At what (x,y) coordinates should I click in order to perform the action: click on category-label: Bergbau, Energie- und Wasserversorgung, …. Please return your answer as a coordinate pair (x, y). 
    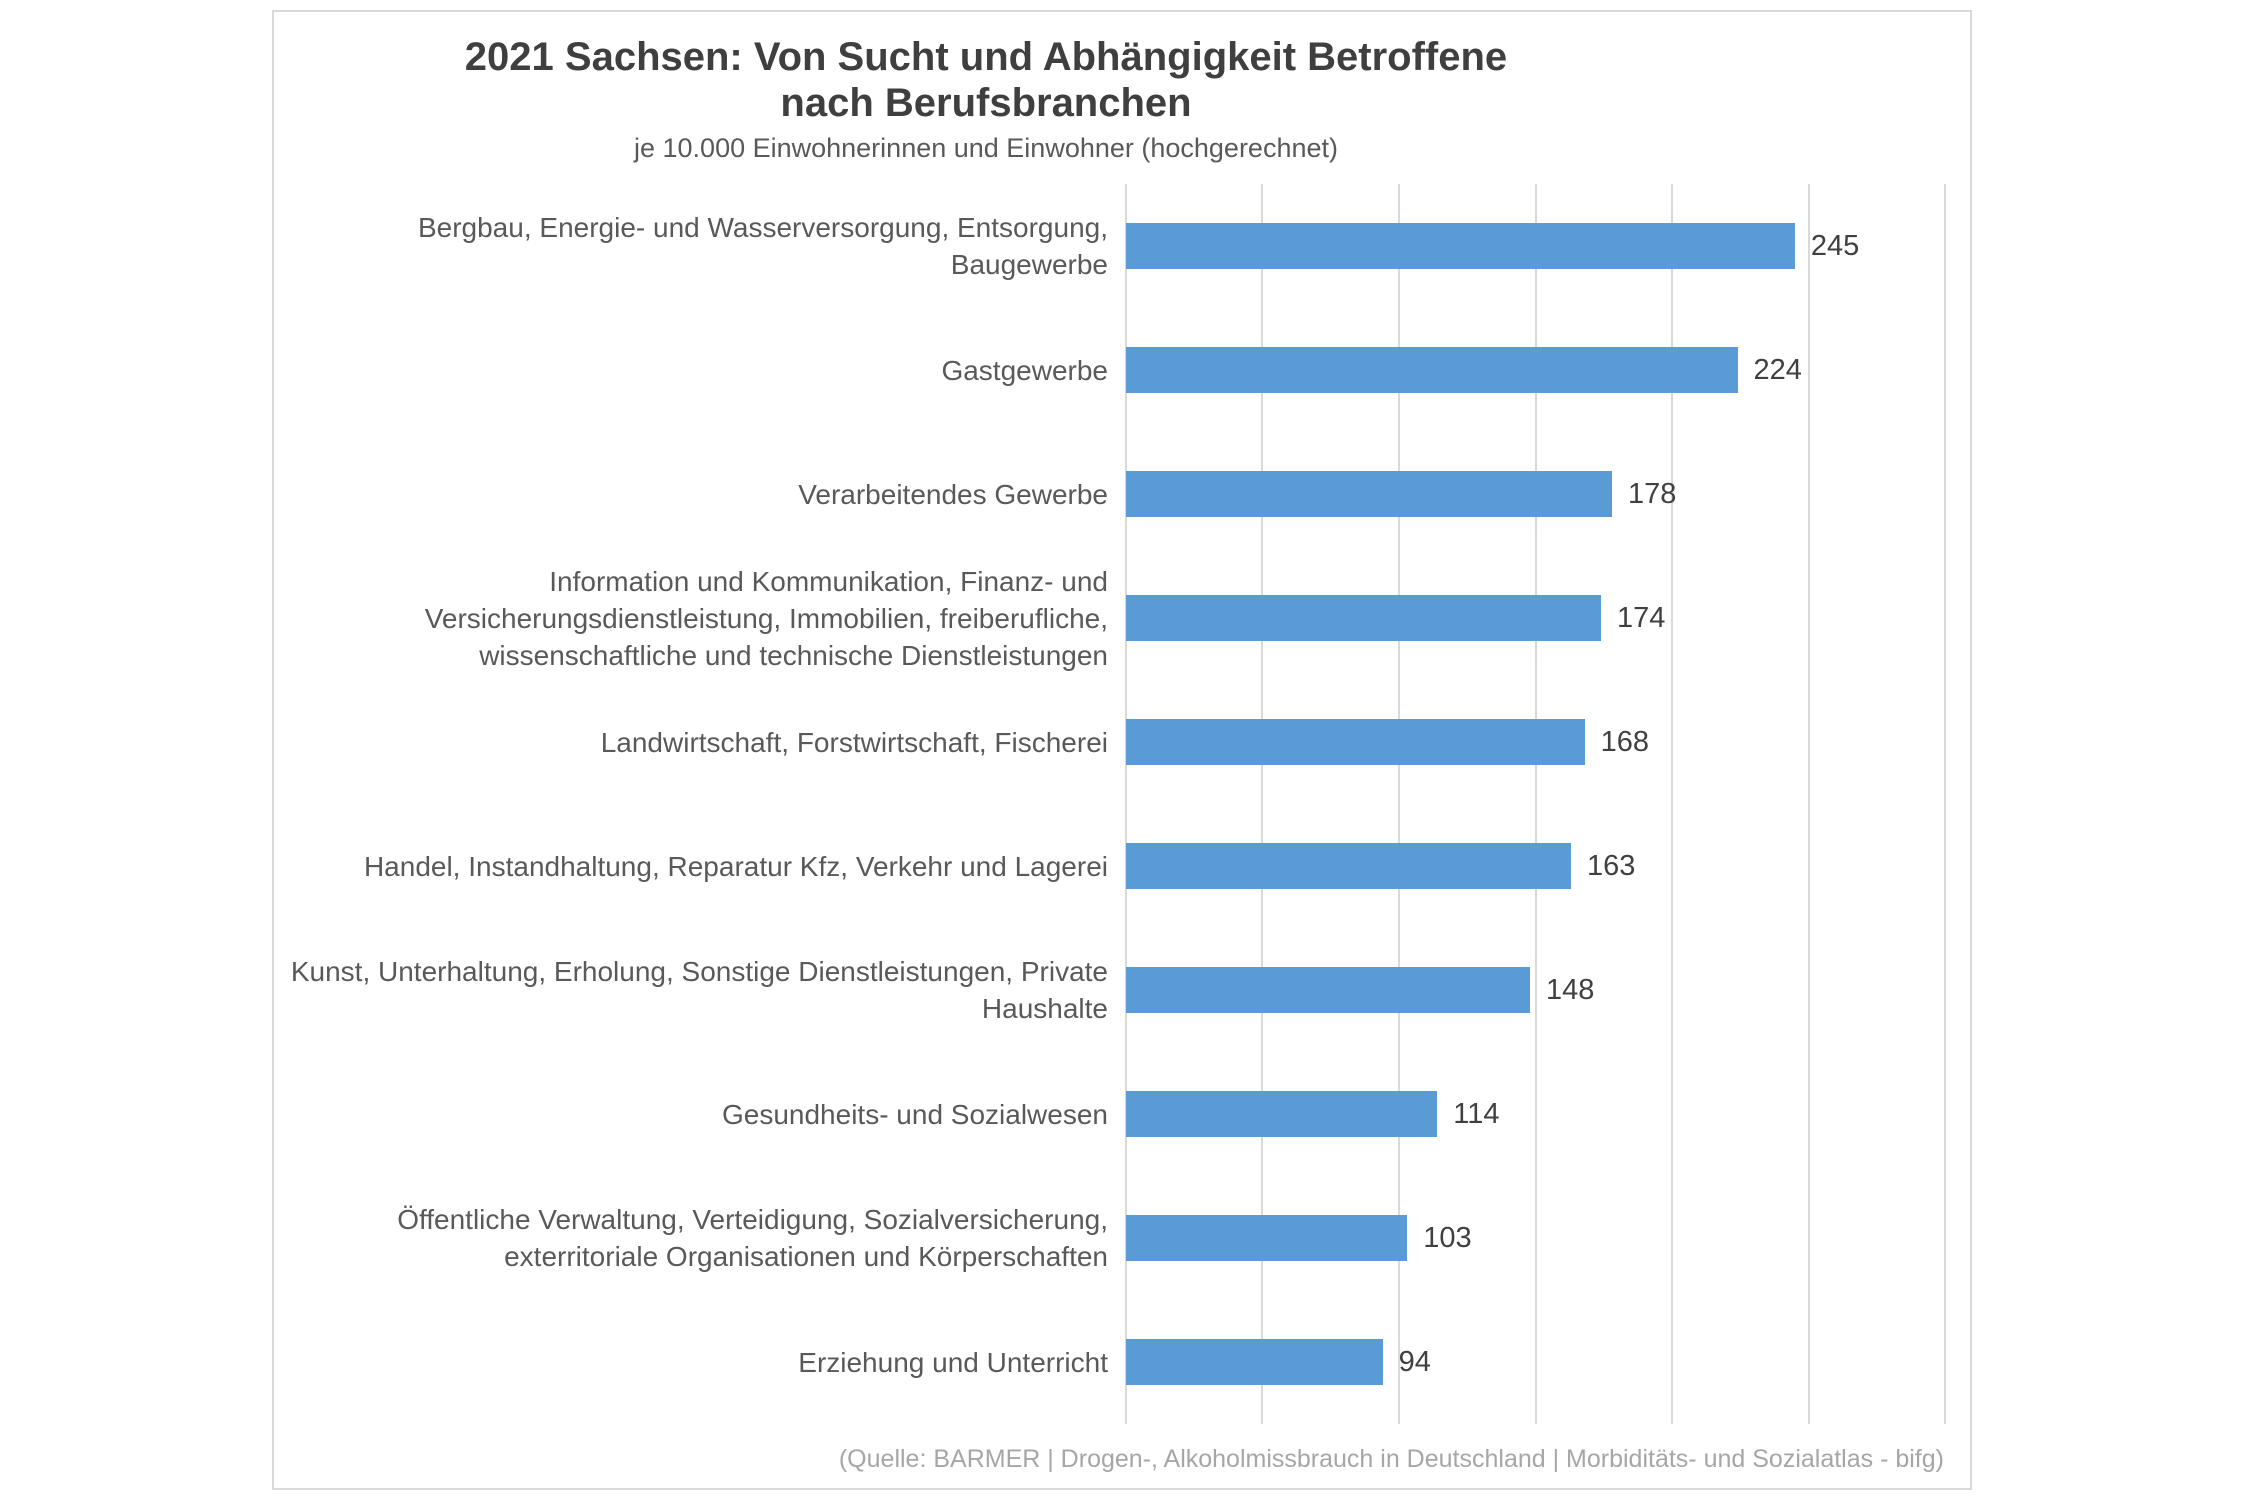
    Looking at the image, I should click on (762, 246).